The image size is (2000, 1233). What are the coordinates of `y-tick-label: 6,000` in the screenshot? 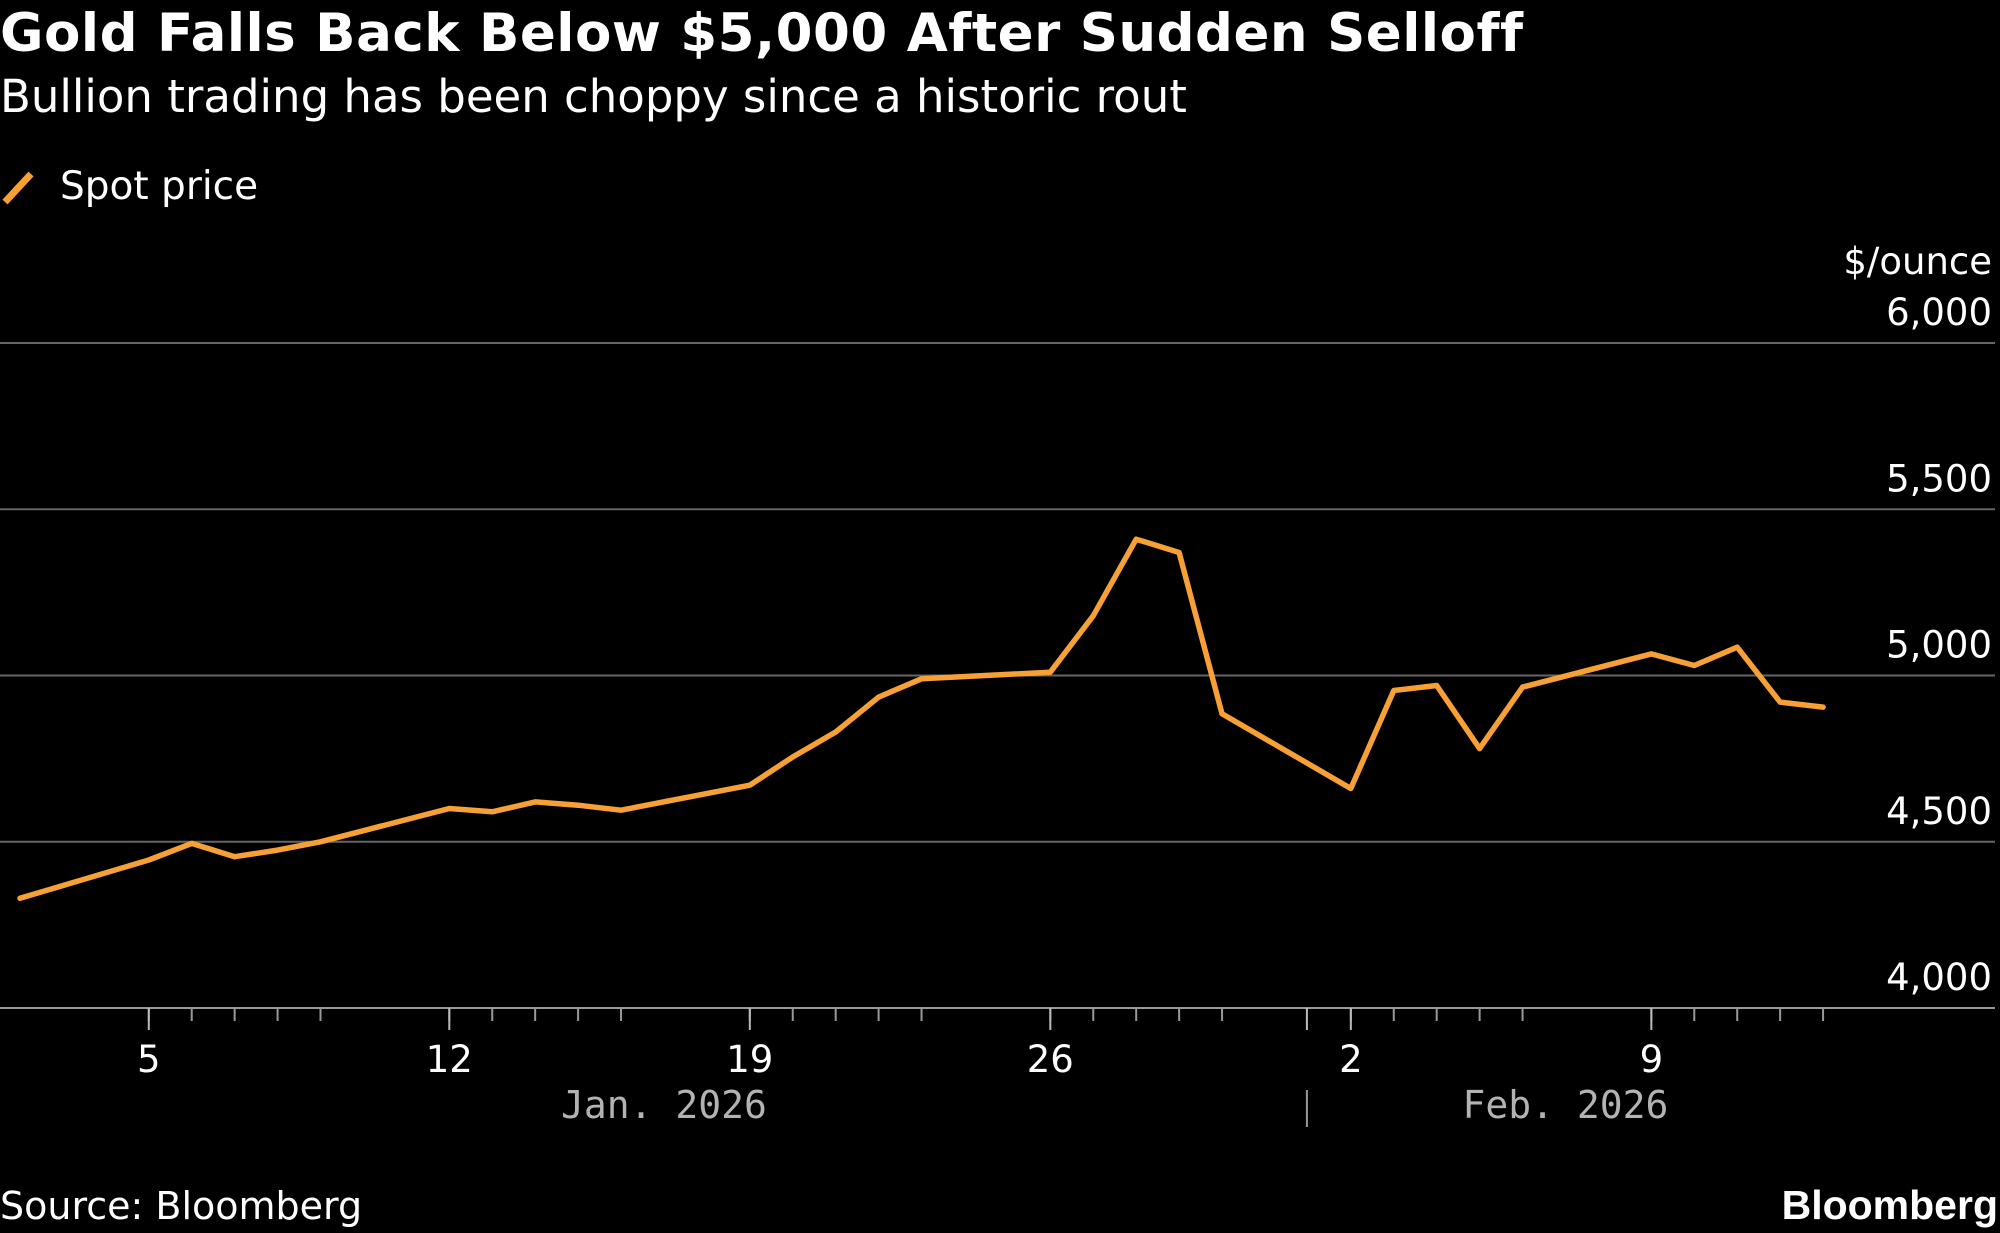 It's located at (1939, 312).